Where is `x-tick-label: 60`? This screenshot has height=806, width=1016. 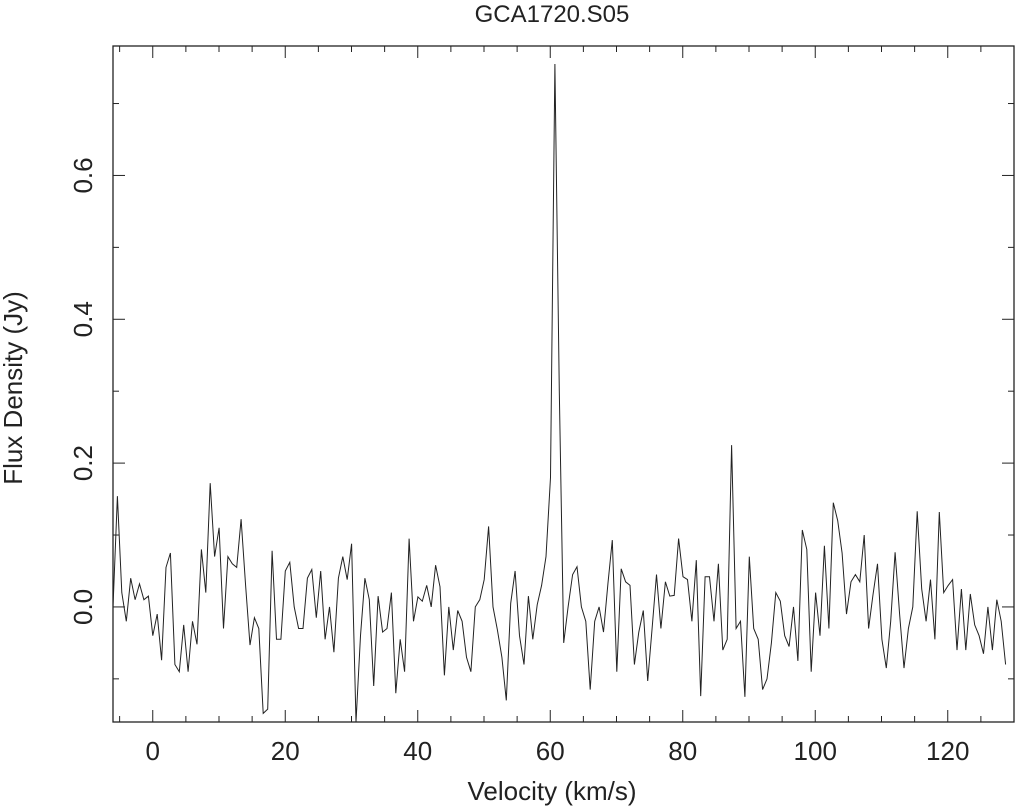 x-tick-label: 60 is located at coordinates (550, 751).